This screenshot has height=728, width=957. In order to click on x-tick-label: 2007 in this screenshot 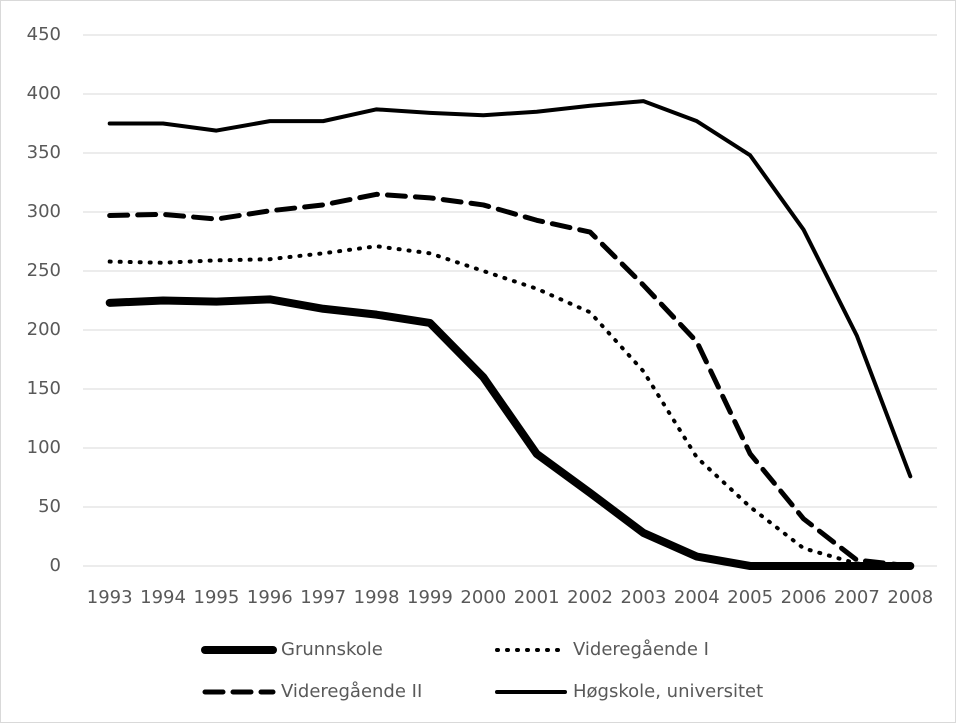, I will do `click(857, 597)`.